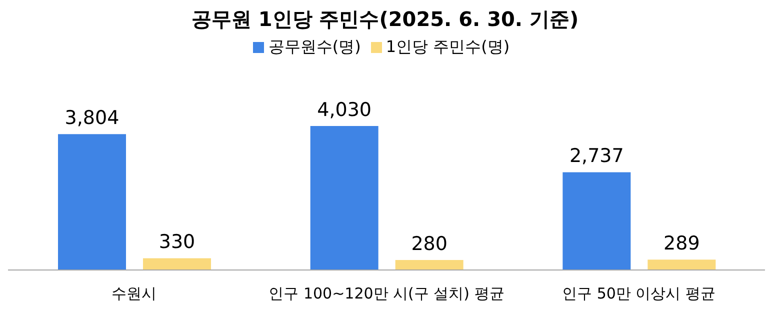 Image resolution: width=770 pixels, height=320 pixels. I want to click on chart-title: 공무원 1인당 주민수(2025. 6. 30. 기준), so click(385, 19).